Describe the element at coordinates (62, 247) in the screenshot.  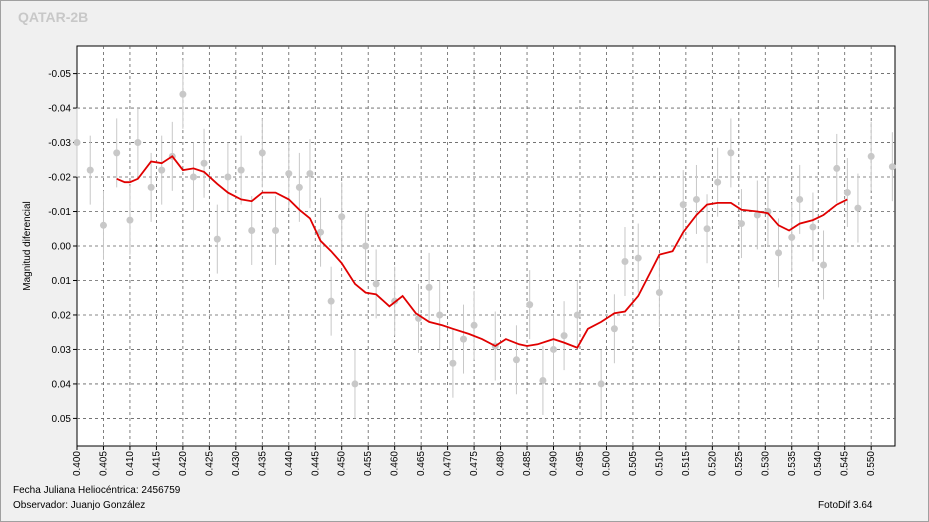
I see `y-tick-label: 0.00` at that location.